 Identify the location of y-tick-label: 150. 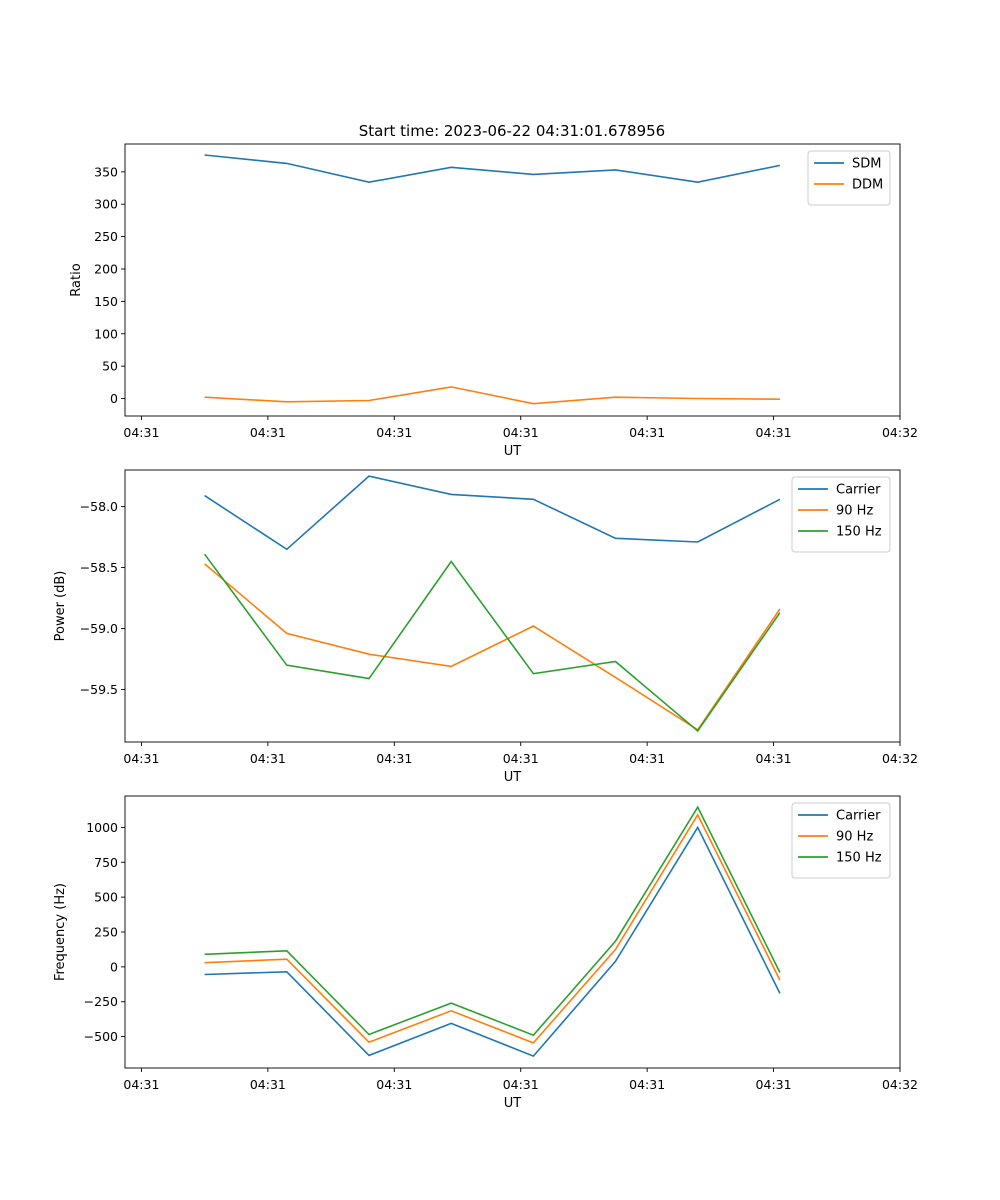
(106, 301).